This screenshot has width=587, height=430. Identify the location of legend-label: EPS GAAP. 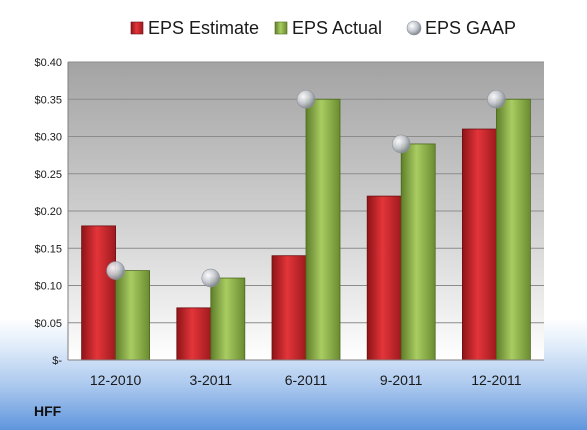
(470, 28).